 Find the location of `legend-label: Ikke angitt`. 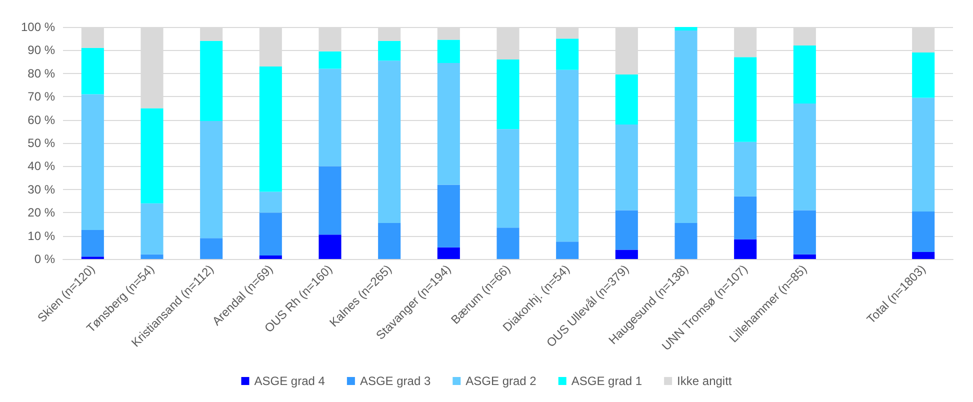

legend-label: Ikke angitt is located at coordinates (704, 381).